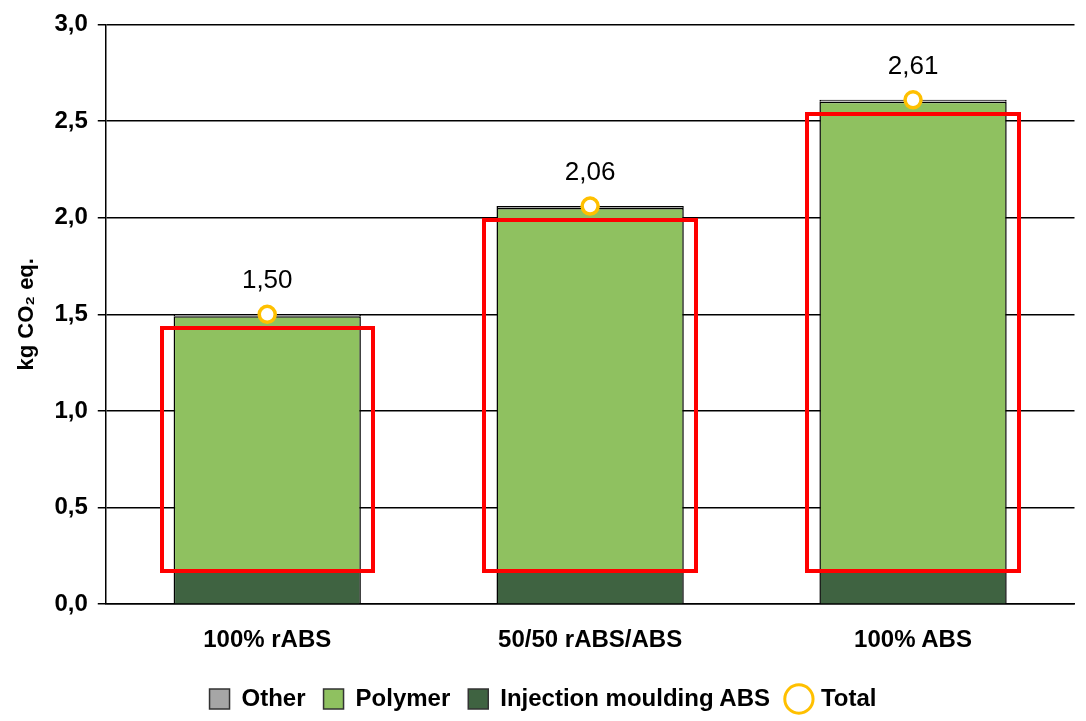 The width and height of the screenshot is (1086, 721). Describe the element at coordinates (273, 697) in the screenshot. I see `legend-label: Other` at that location.